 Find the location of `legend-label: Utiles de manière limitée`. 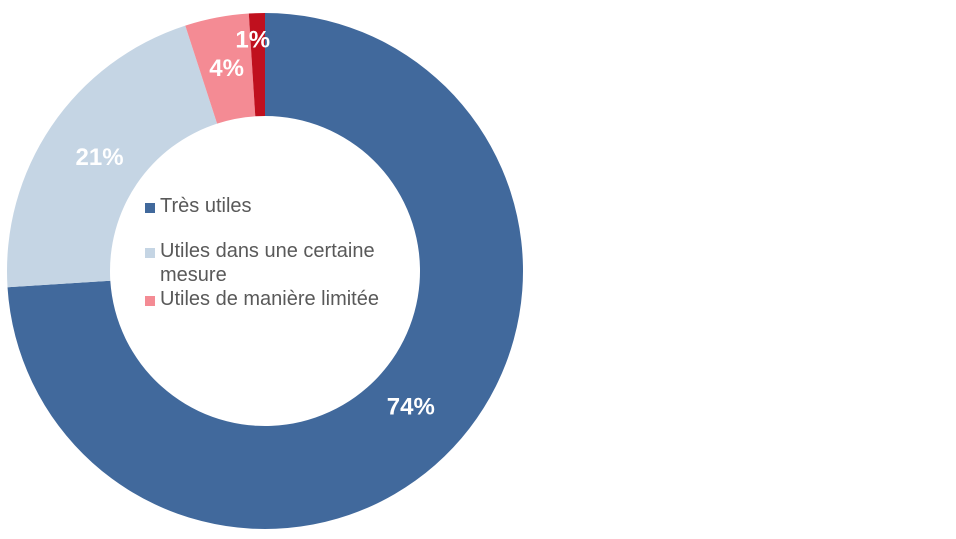

legend-label: Utiles de manière limitée is located at coordinates (269, 299).